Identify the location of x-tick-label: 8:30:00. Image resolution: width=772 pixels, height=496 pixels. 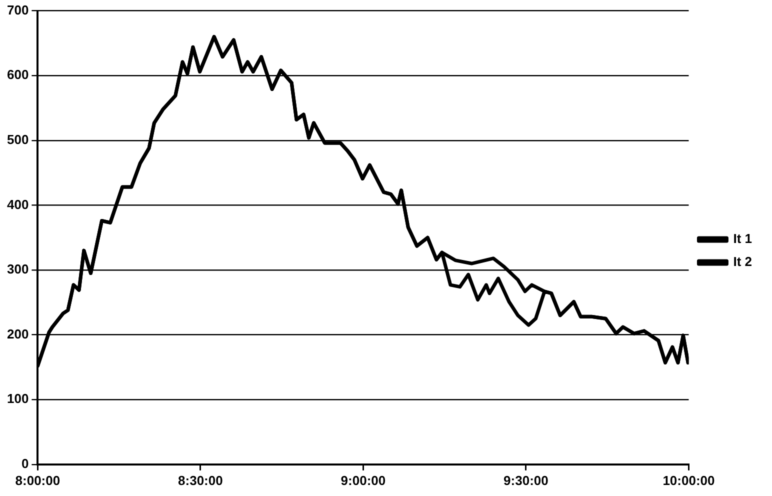
(200, 480).